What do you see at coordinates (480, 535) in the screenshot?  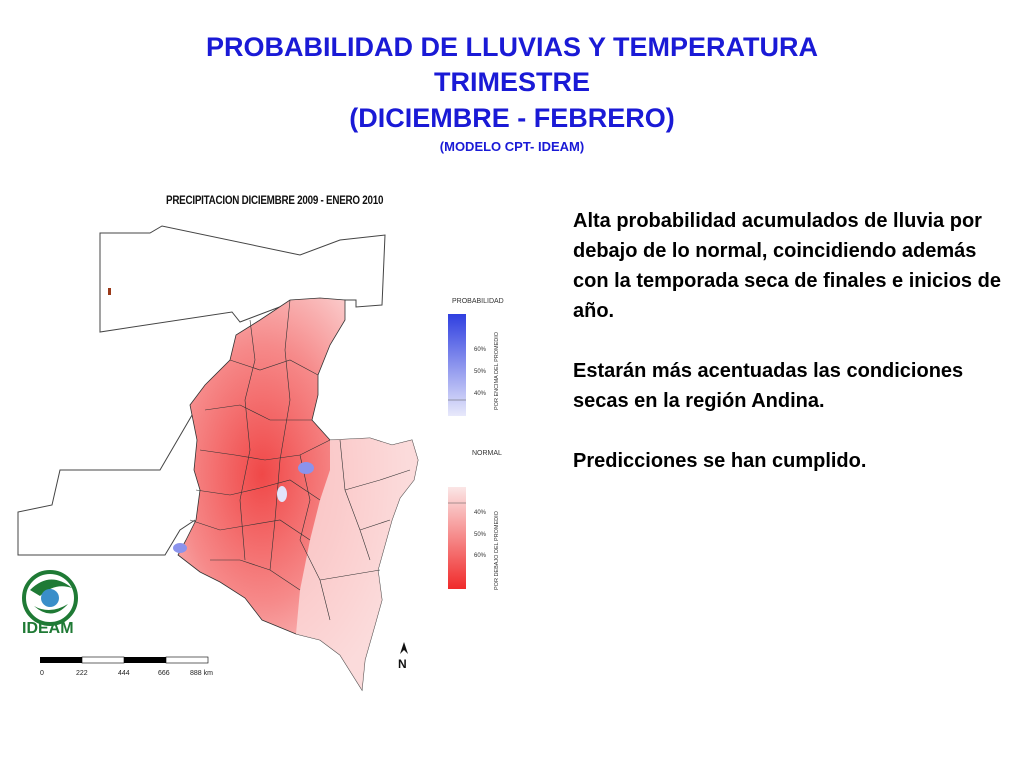 I see `legend-below-tick: 50%` at bounding box center [480, 535].